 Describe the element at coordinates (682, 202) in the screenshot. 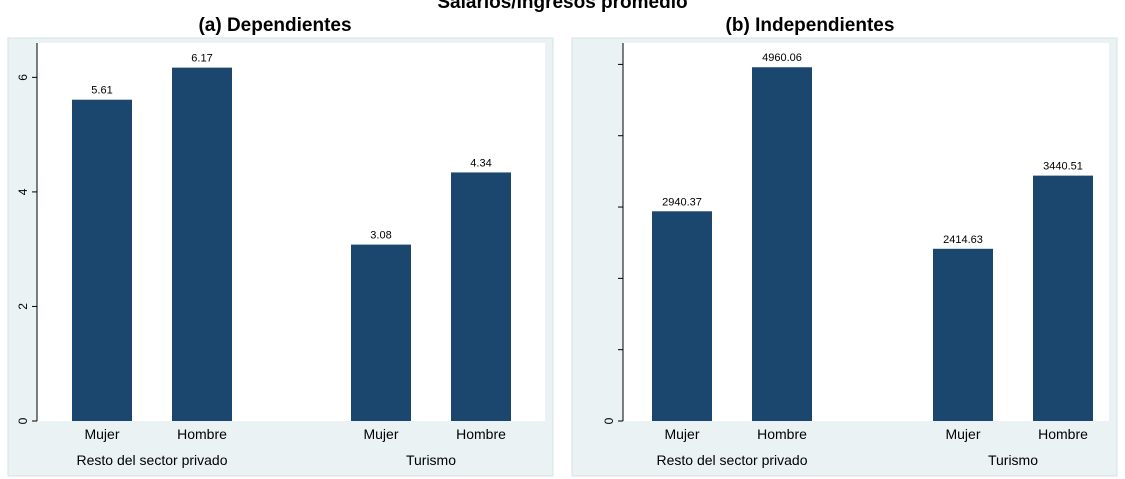

I see `panel-b-bar-value-label: 2940.37` at that location.